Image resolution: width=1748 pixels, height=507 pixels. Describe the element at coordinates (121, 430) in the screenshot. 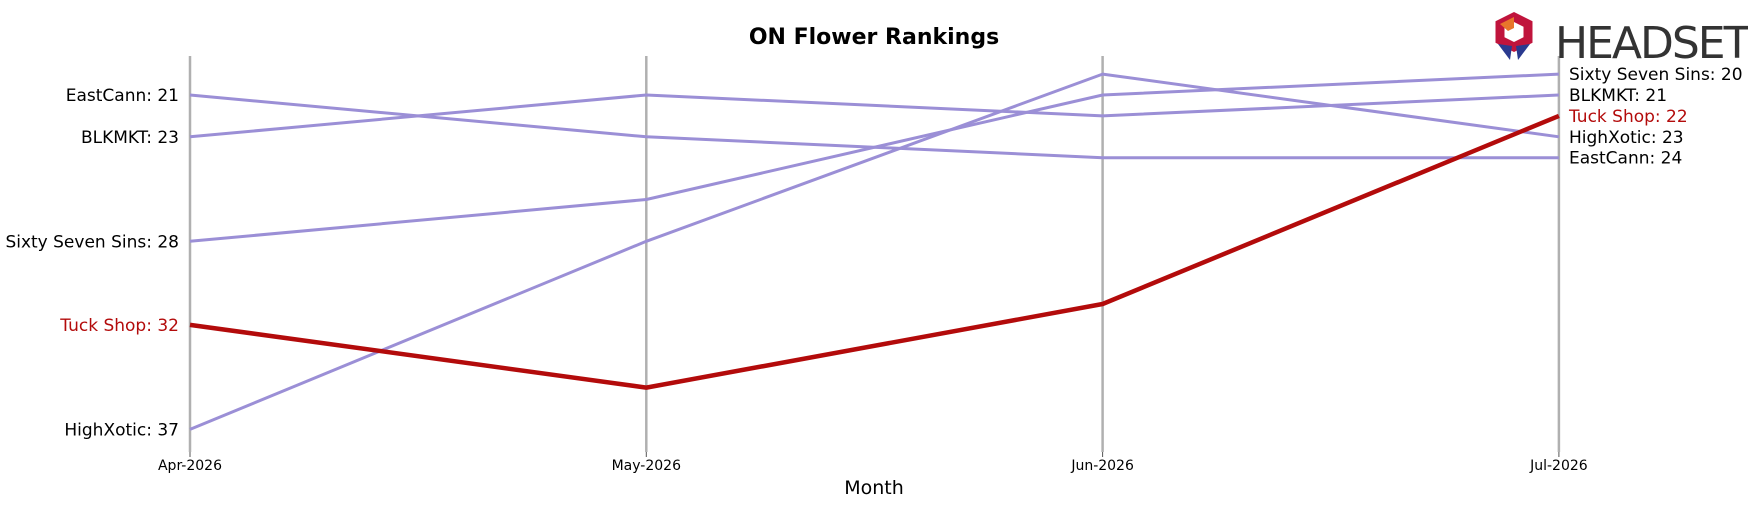

I see `start-label-highxotic: HighXotic: 37` at that location.